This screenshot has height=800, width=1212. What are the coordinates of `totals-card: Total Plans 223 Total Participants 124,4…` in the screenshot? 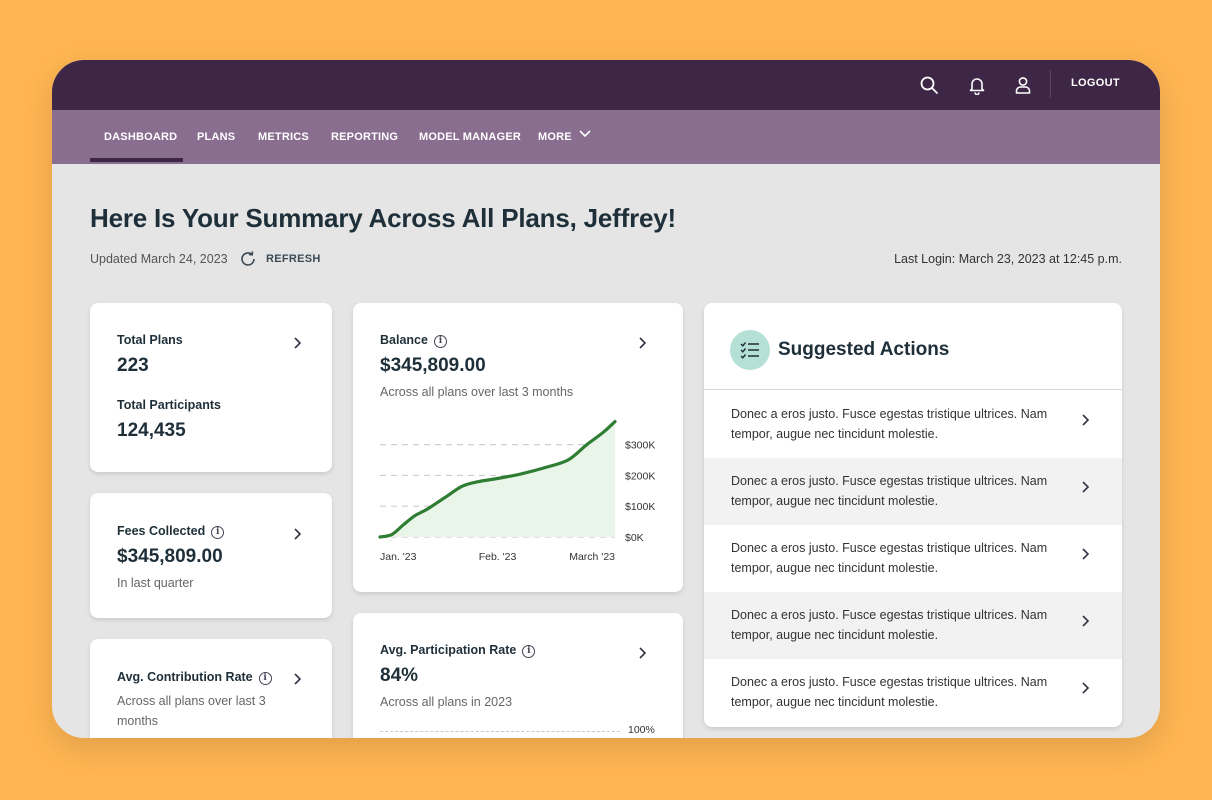 It's located at (211, 387).